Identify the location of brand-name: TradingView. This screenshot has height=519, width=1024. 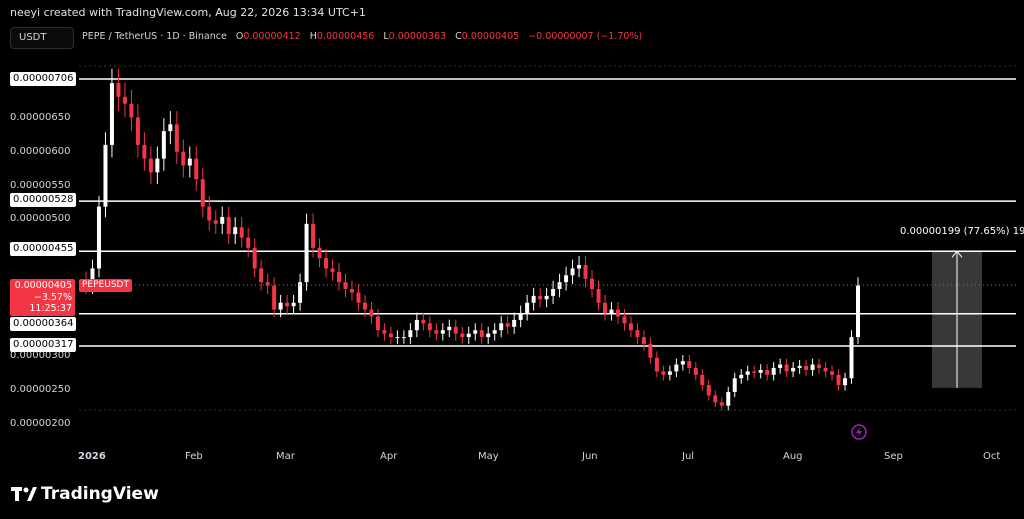
(100, 494).